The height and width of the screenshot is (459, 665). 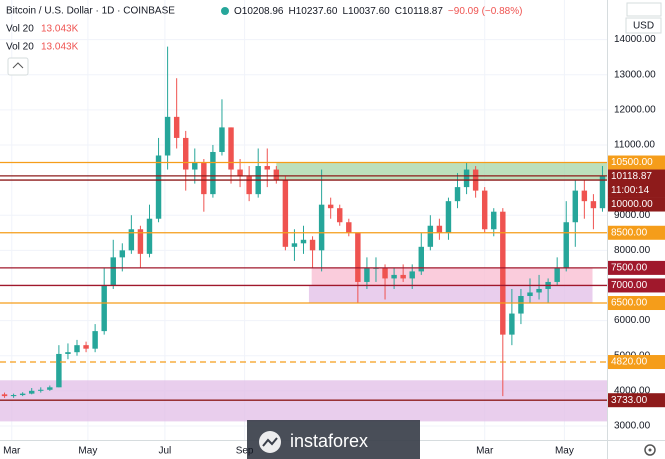 What do you see at coordinates (635, 39) in the screenshot?
I see `y-tick-label: 14000.00` at bounding box center [635, 39].